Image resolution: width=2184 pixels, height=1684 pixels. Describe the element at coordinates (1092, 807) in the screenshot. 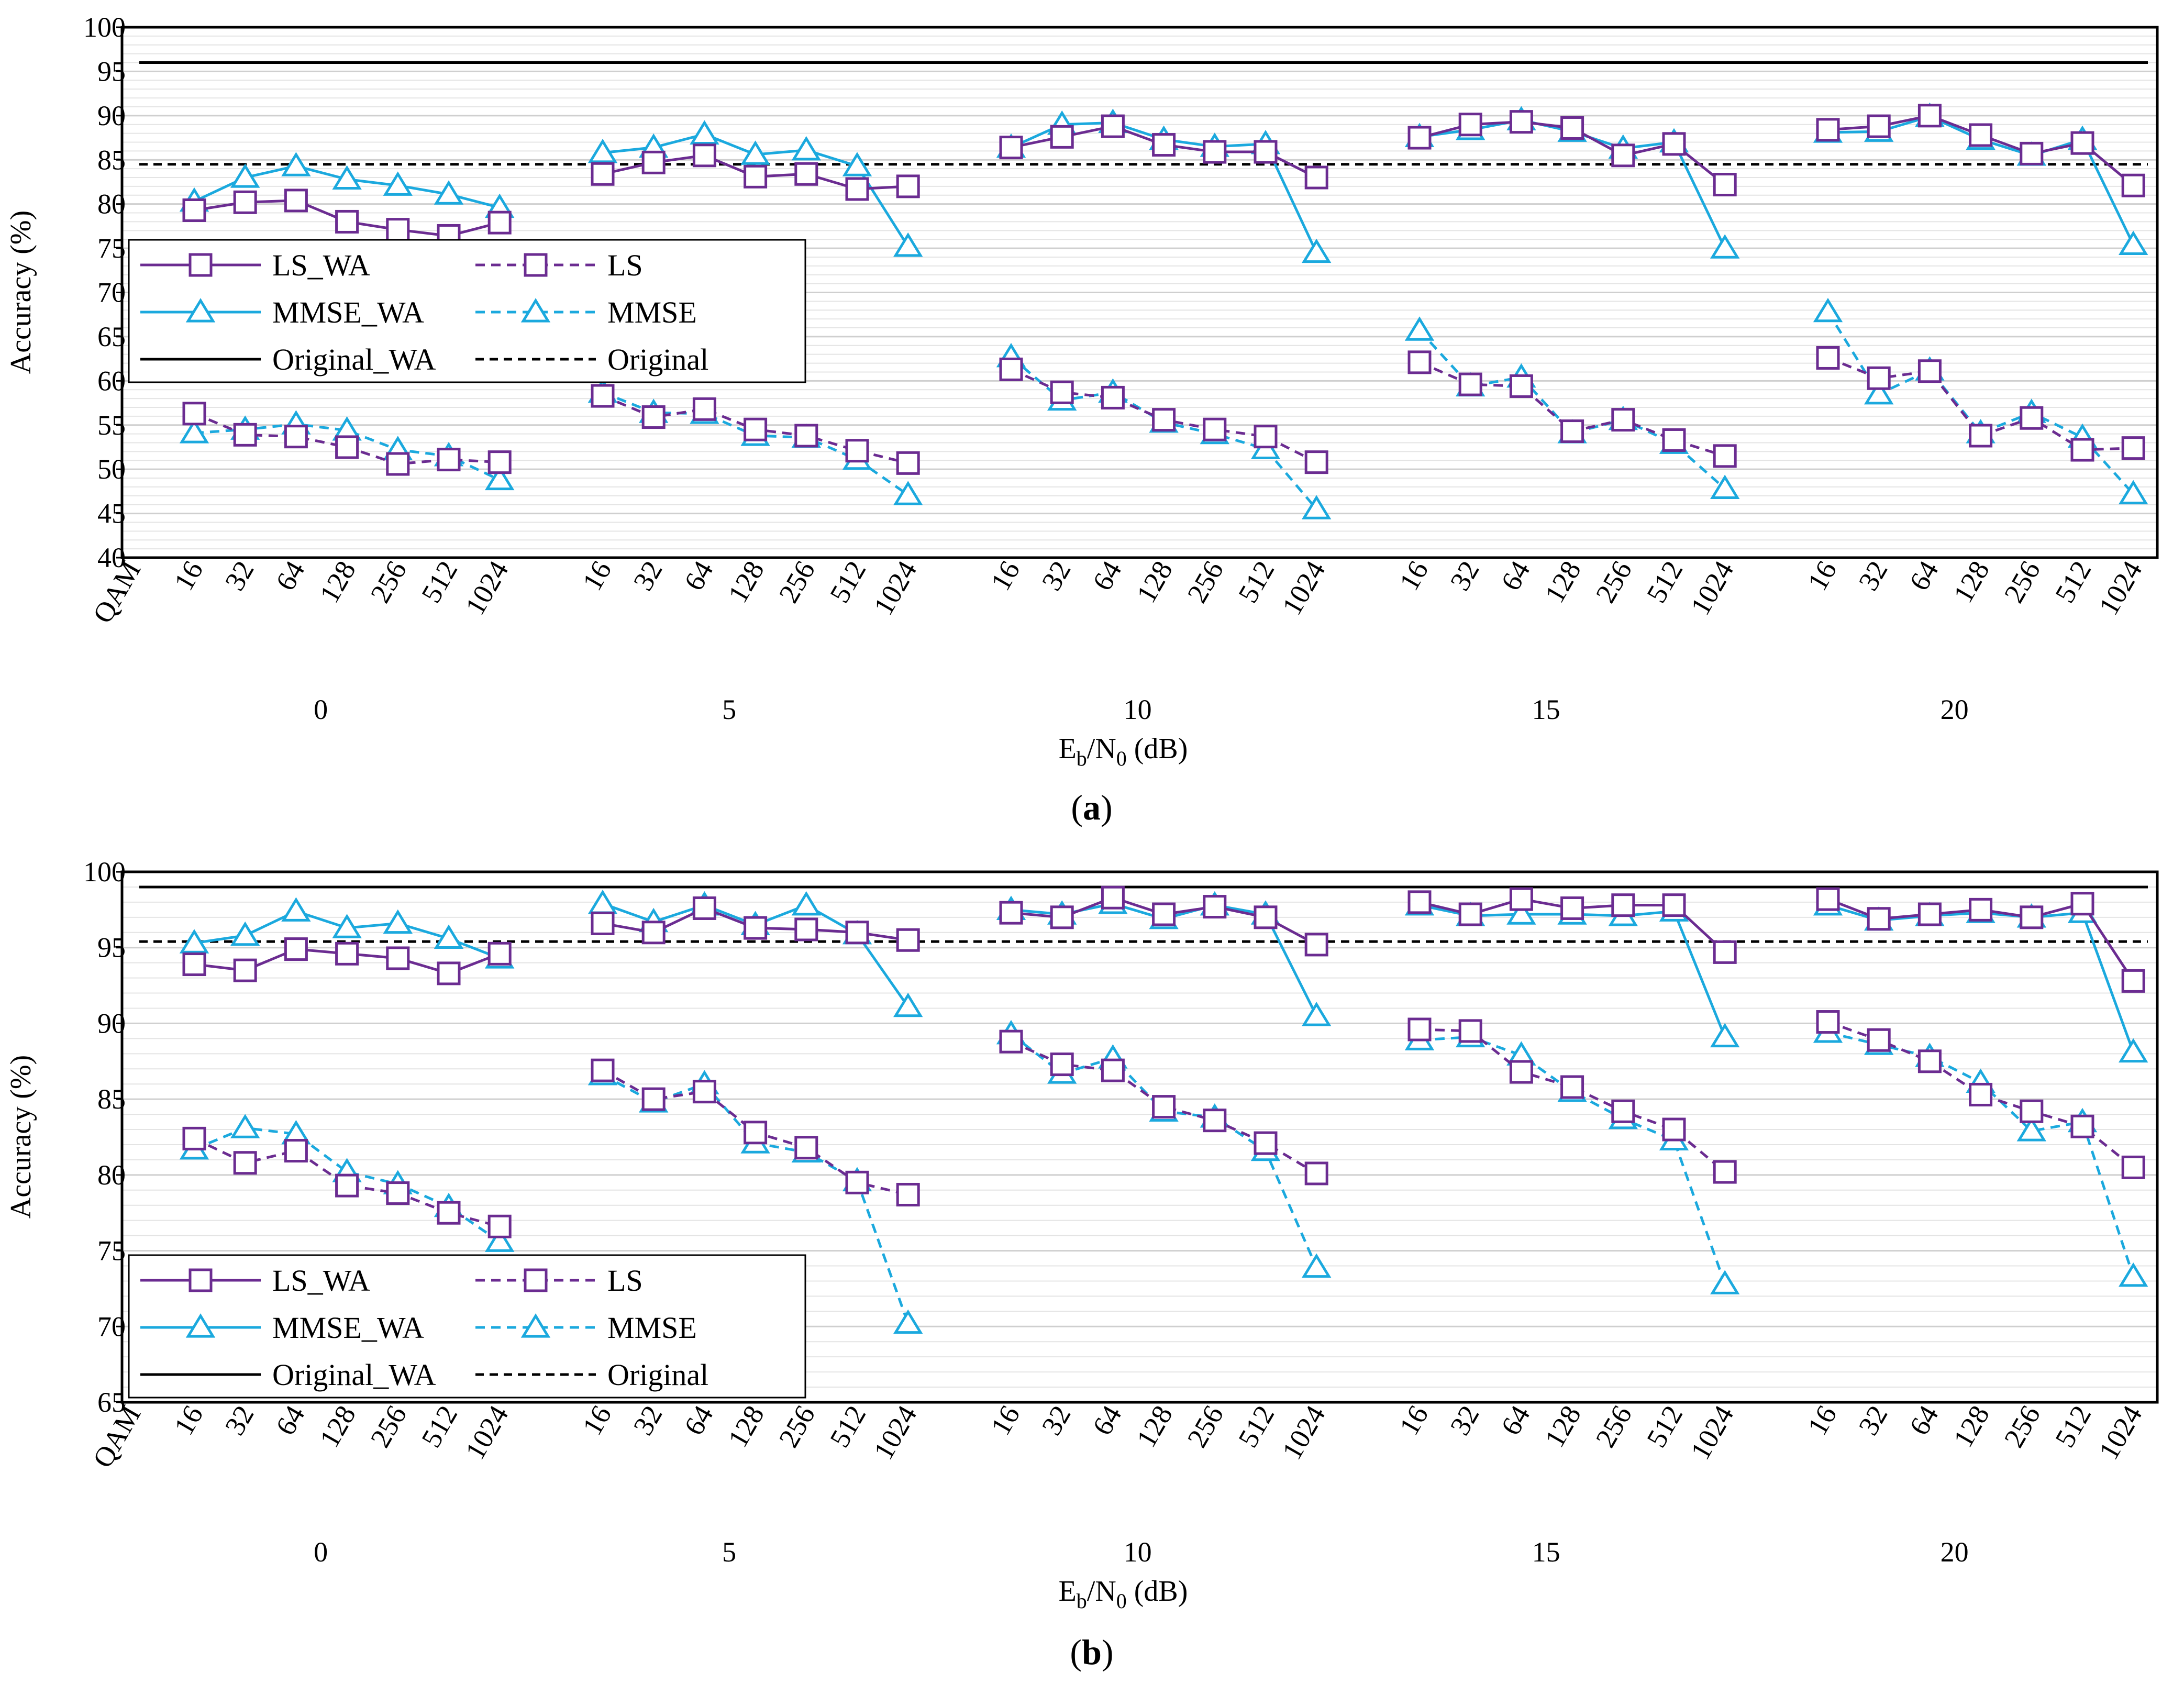

I see `panel-caption-a: (a)` at that location.